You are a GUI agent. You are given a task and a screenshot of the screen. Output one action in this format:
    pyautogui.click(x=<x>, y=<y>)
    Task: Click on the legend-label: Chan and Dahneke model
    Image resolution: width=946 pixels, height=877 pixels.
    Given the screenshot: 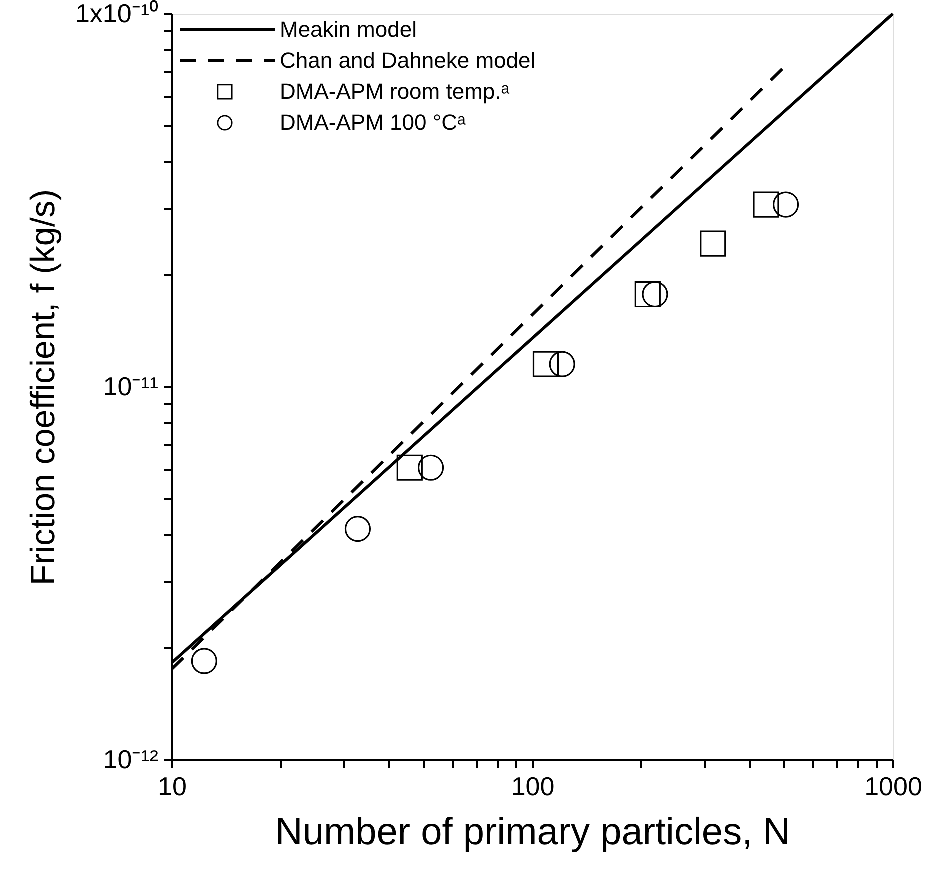 What is the action you would take?
    pyautogui.click(x=408, y=60)
    